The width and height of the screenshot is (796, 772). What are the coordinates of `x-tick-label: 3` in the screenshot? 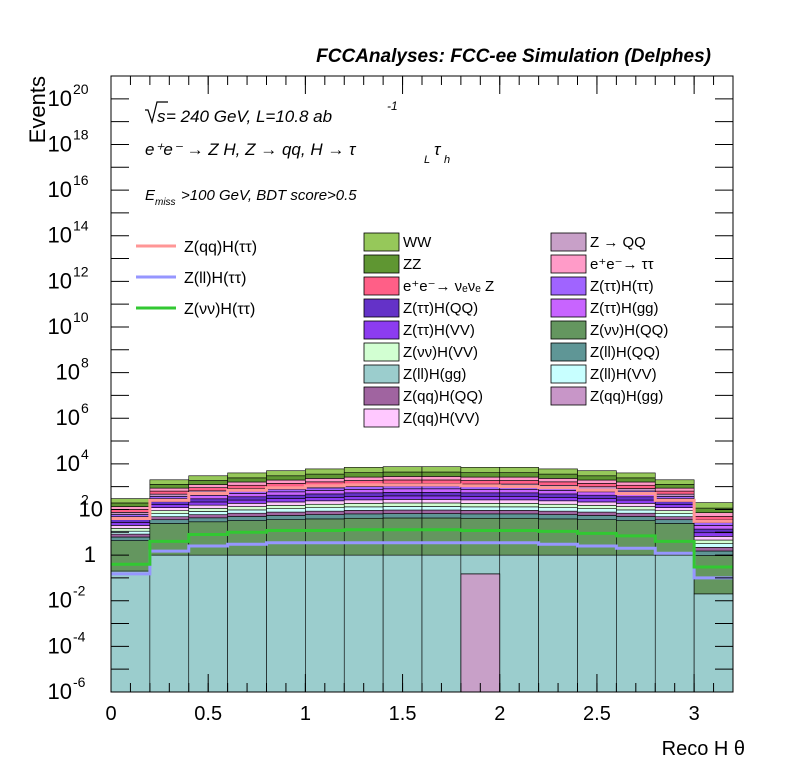 It's located at (694, 714).